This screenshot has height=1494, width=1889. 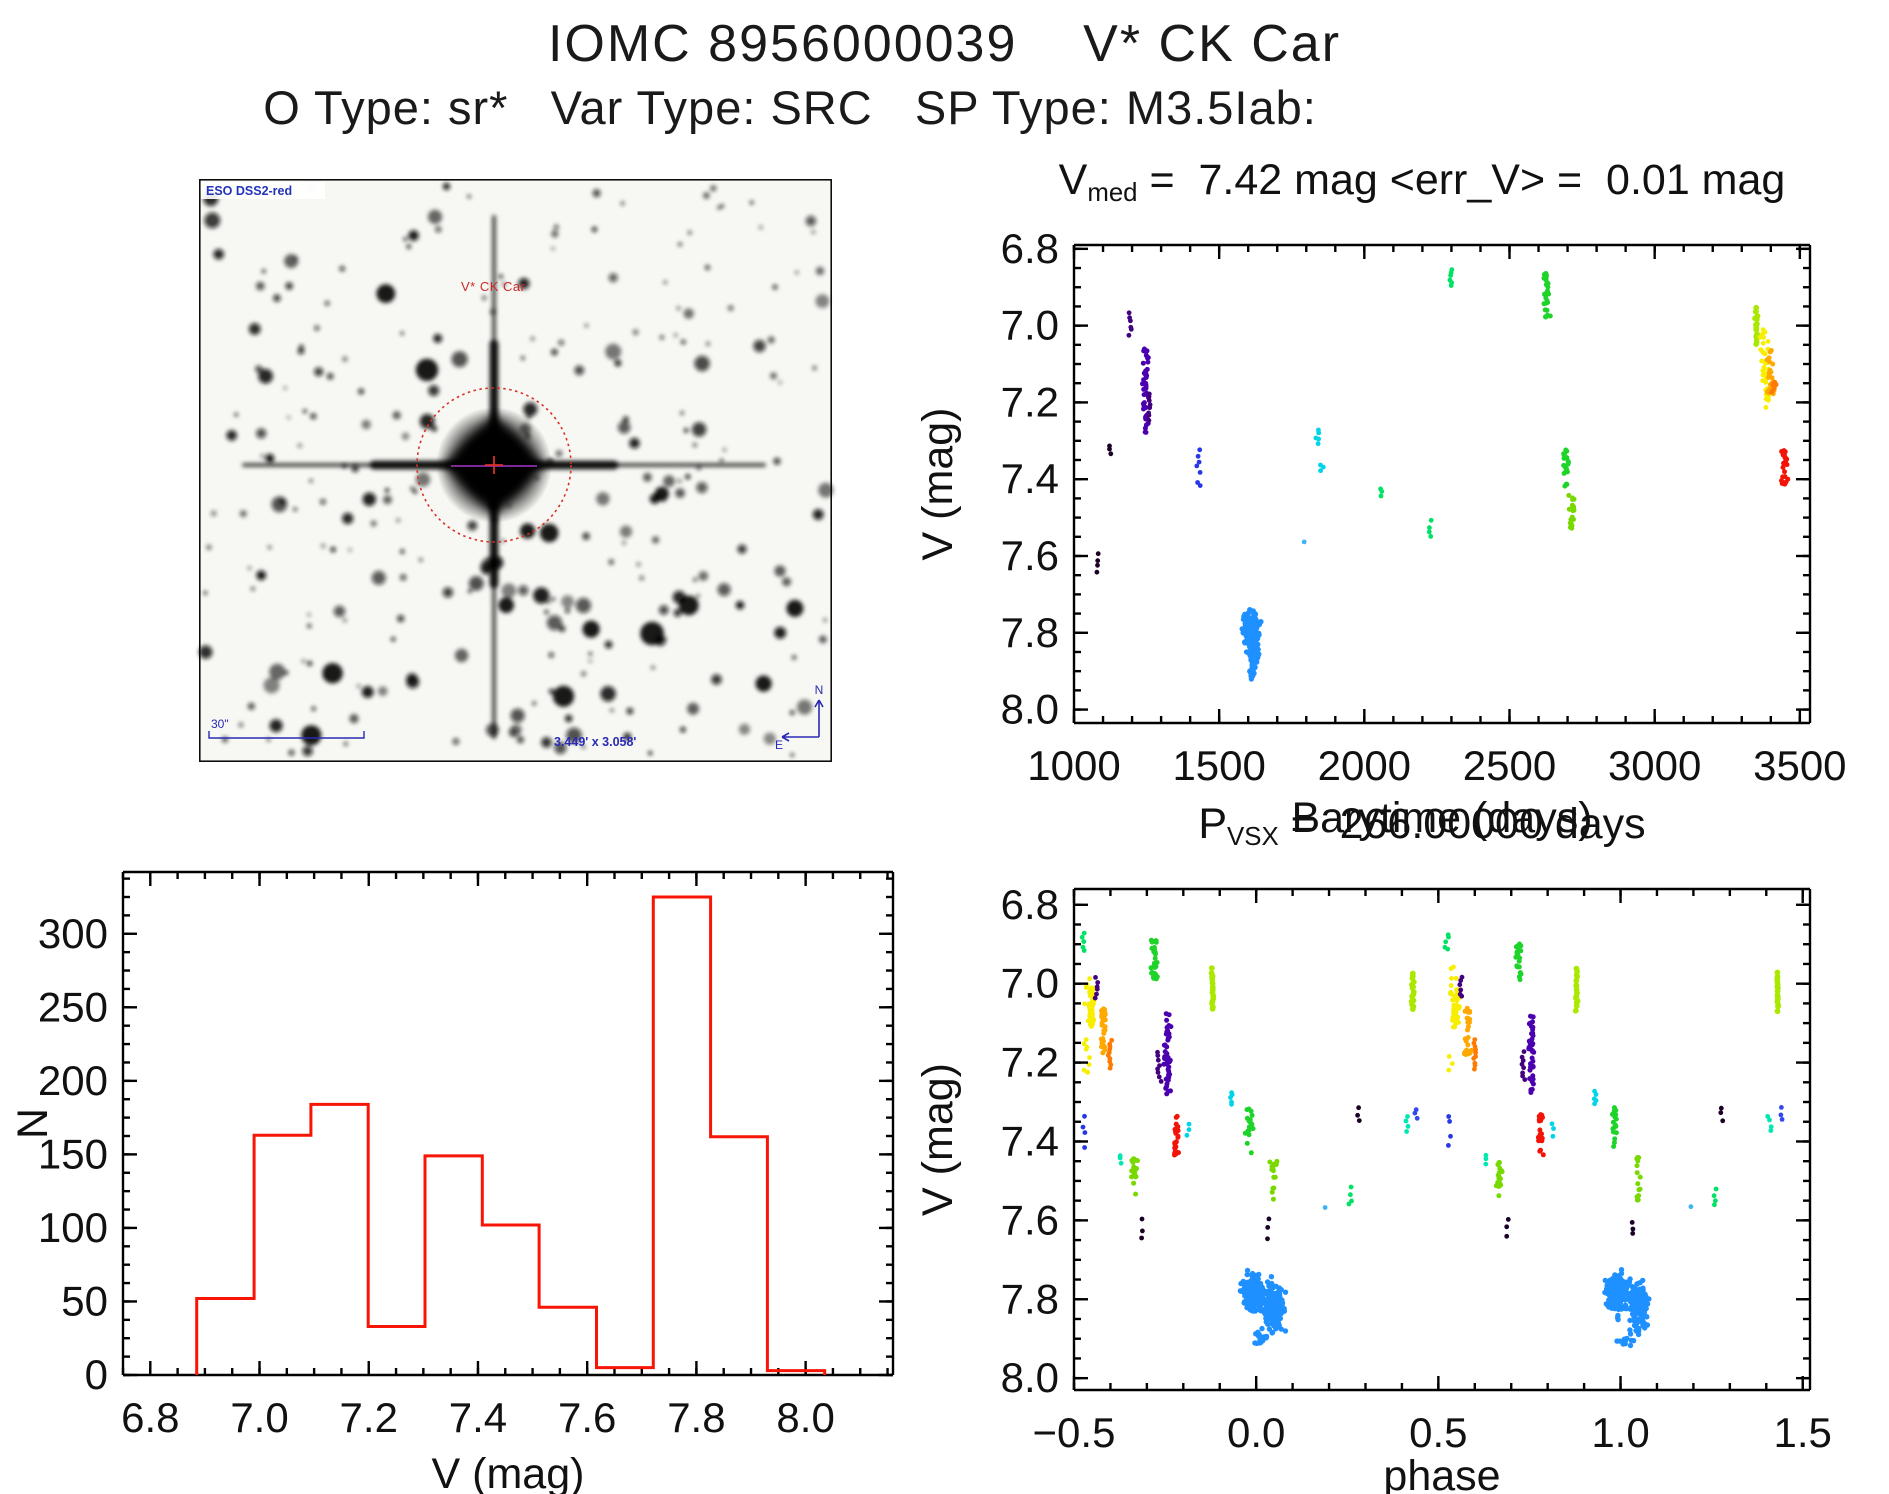 I want to click on star-field, so click(x=516, y=469).